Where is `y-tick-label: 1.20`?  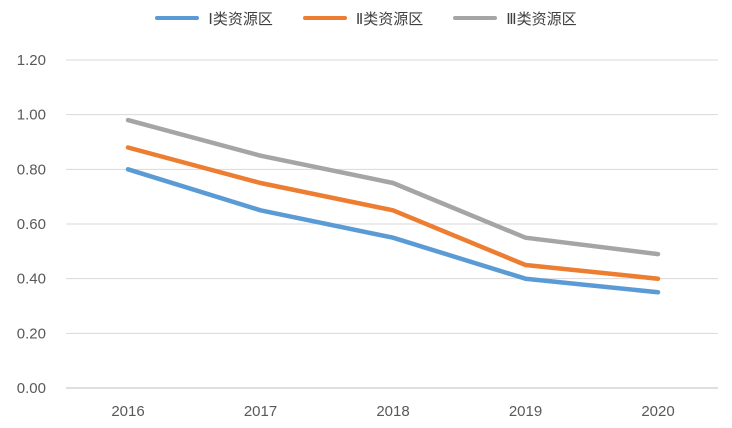
y-tick-label: 1.20 is located at coordinates (31, 60).